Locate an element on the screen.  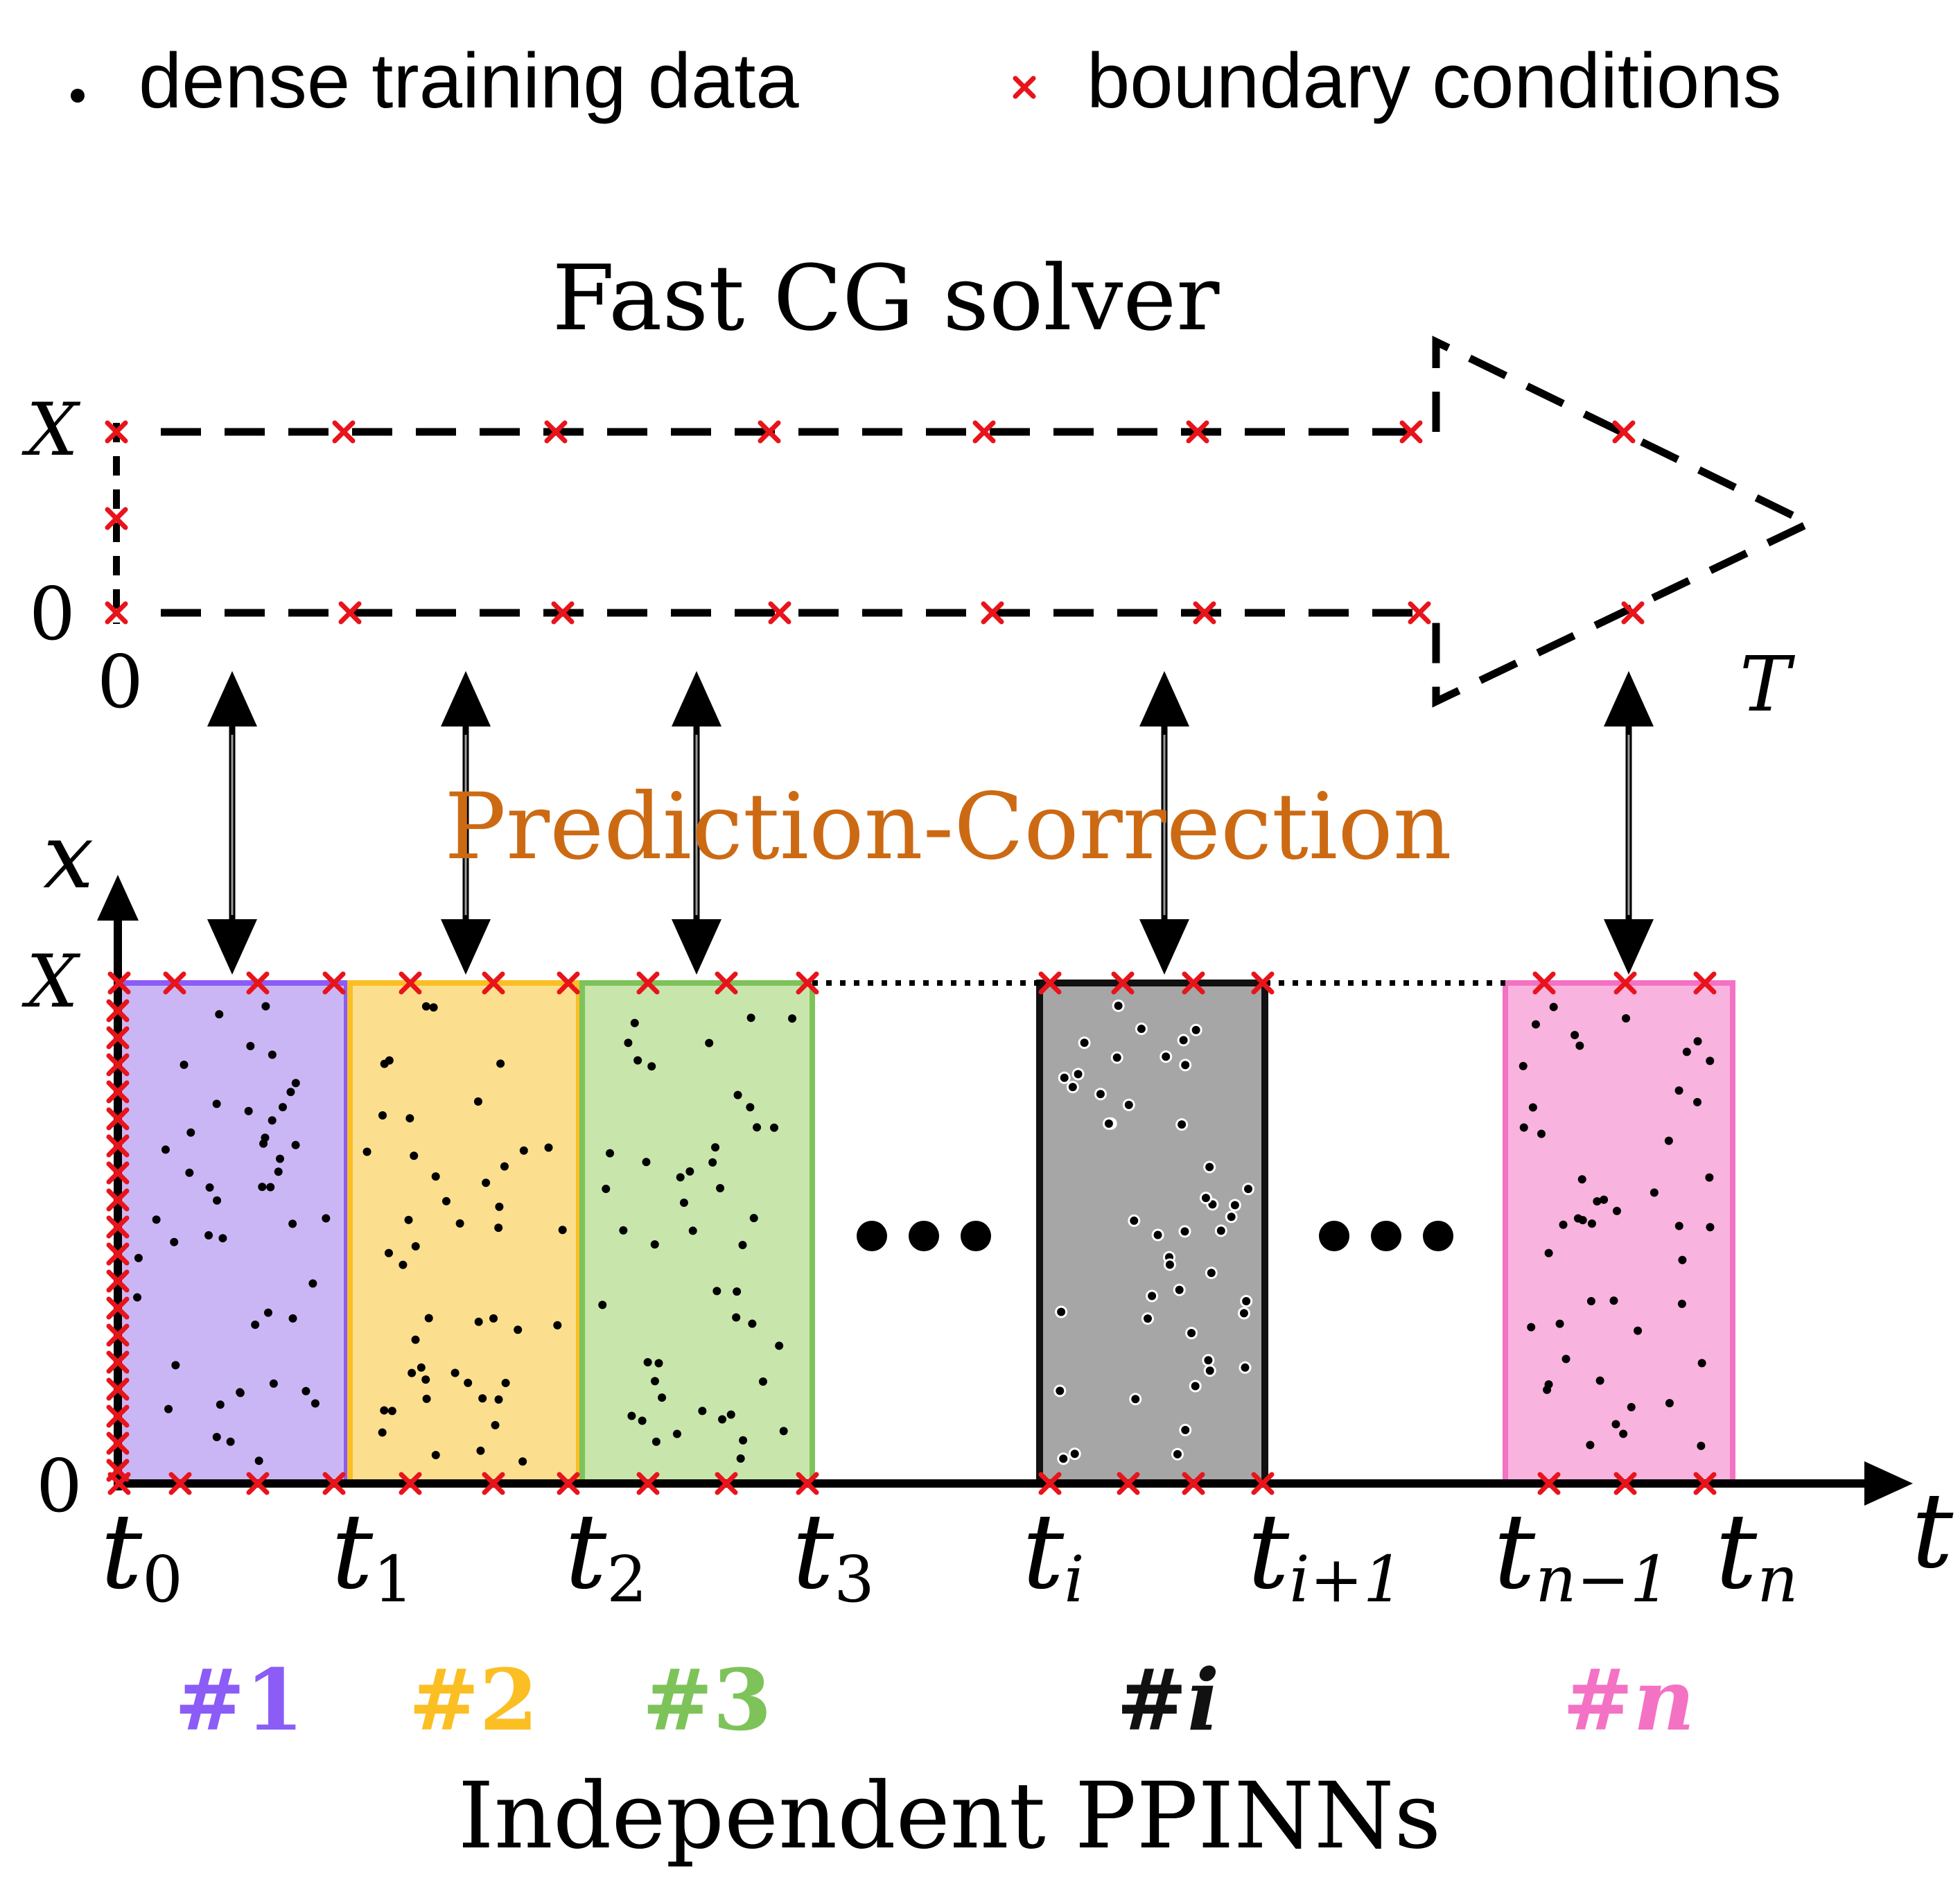
subdomain-label-5: #n is located at coordinates (1629, 1700).